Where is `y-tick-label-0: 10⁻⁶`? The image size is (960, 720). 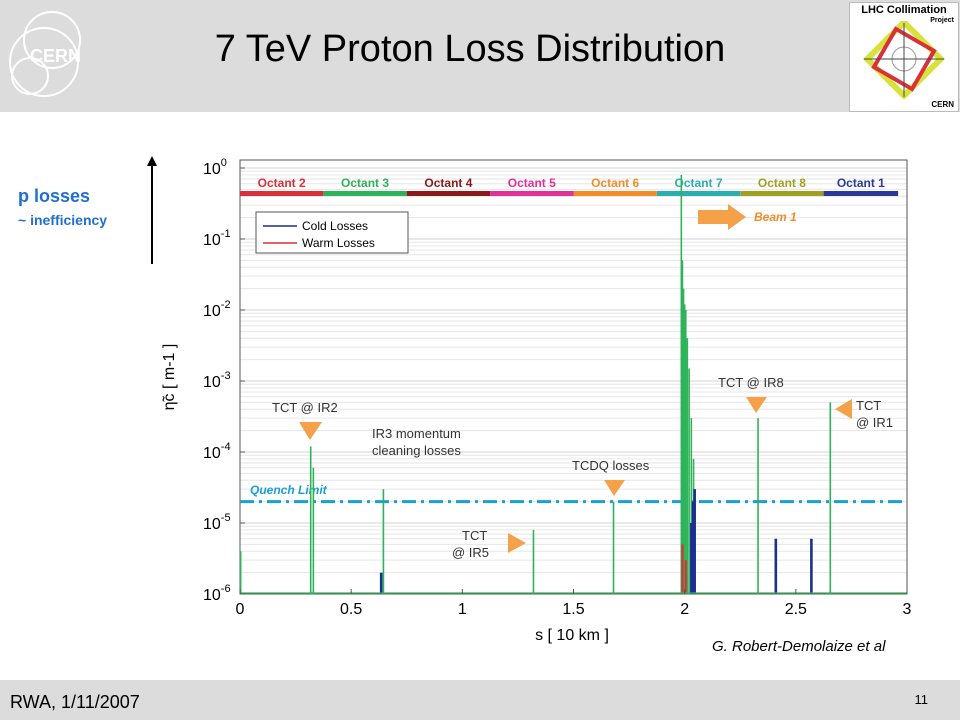
y-tick-label-0: 10⁻⁶ is located at coordinates (217, 593).